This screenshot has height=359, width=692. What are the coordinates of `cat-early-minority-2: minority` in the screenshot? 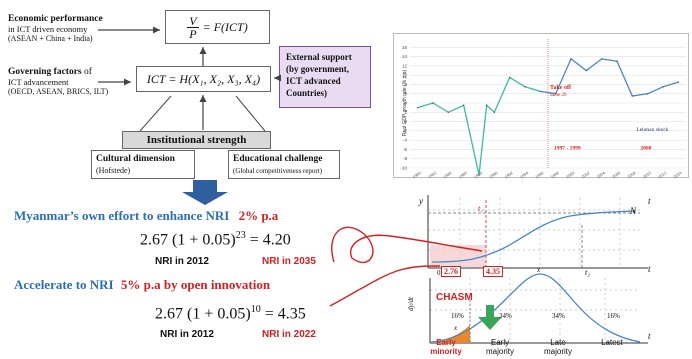 It's located at (446, 351).